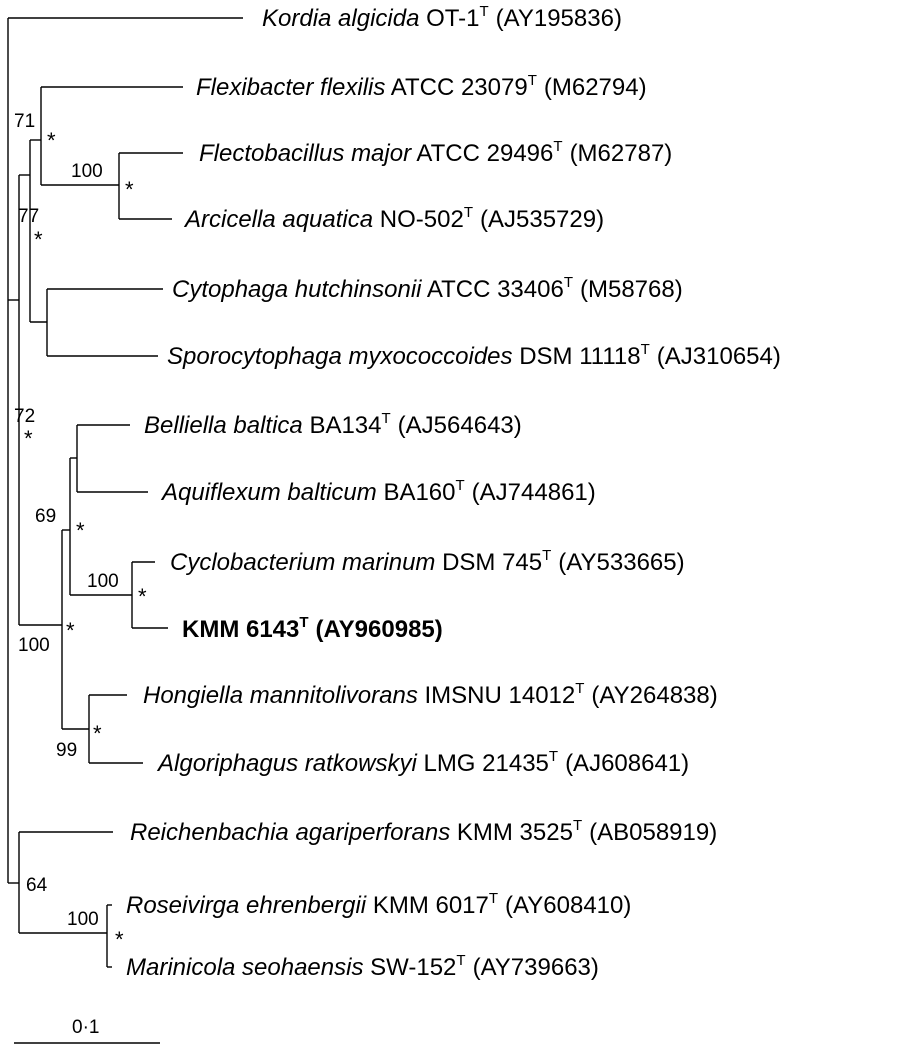 This screenshot has width=923, height=1051. Describe the element at coordinates (223, 425) in the screenshot. I see `taxon-name: Belliella baltica` at that location.